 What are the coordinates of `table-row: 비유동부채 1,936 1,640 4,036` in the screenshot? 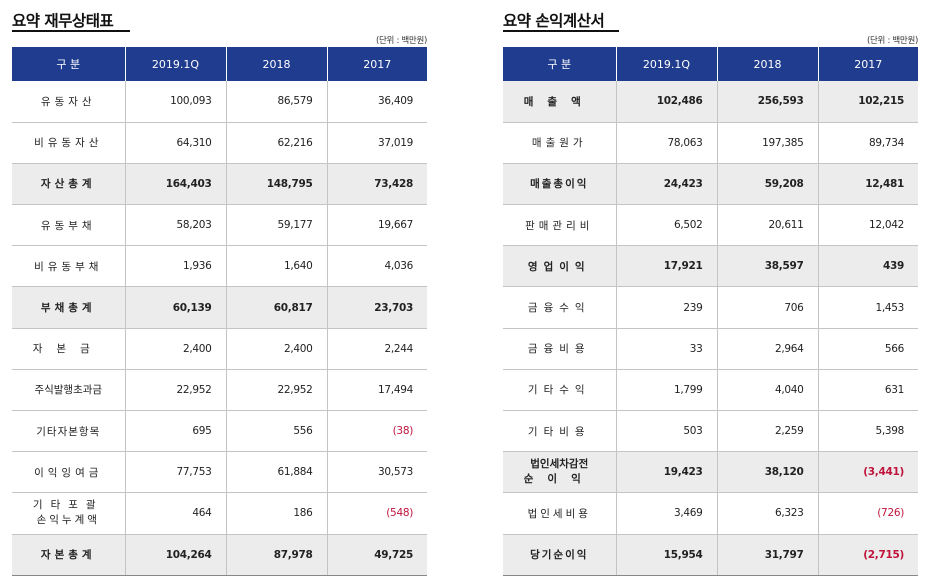 It's located at (219, 266).